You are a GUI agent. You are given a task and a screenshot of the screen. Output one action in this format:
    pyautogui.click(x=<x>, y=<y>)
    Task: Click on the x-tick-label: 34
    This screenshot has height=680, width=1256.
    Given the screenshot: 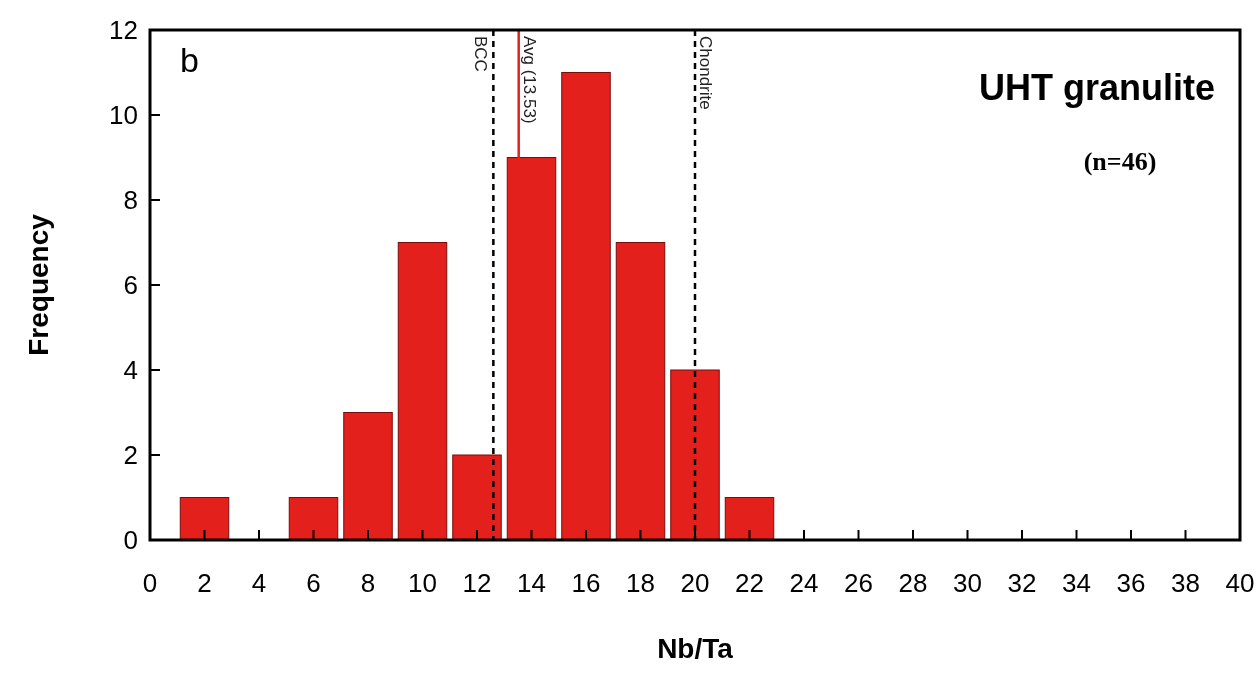 What is the action you would take?
    pyautogui.click(x=1076, y=583)
    